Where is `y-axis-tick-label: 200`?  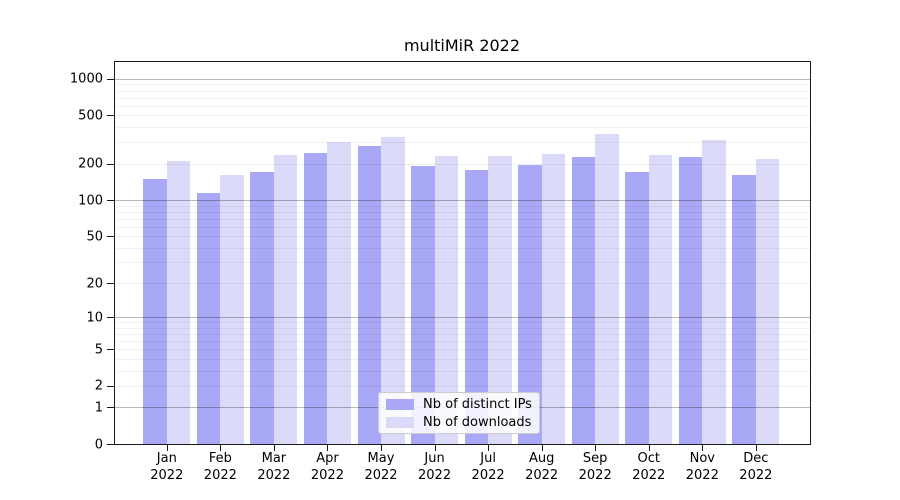 y-axis-tick-label: 200 is located at coordinates (90, 164).